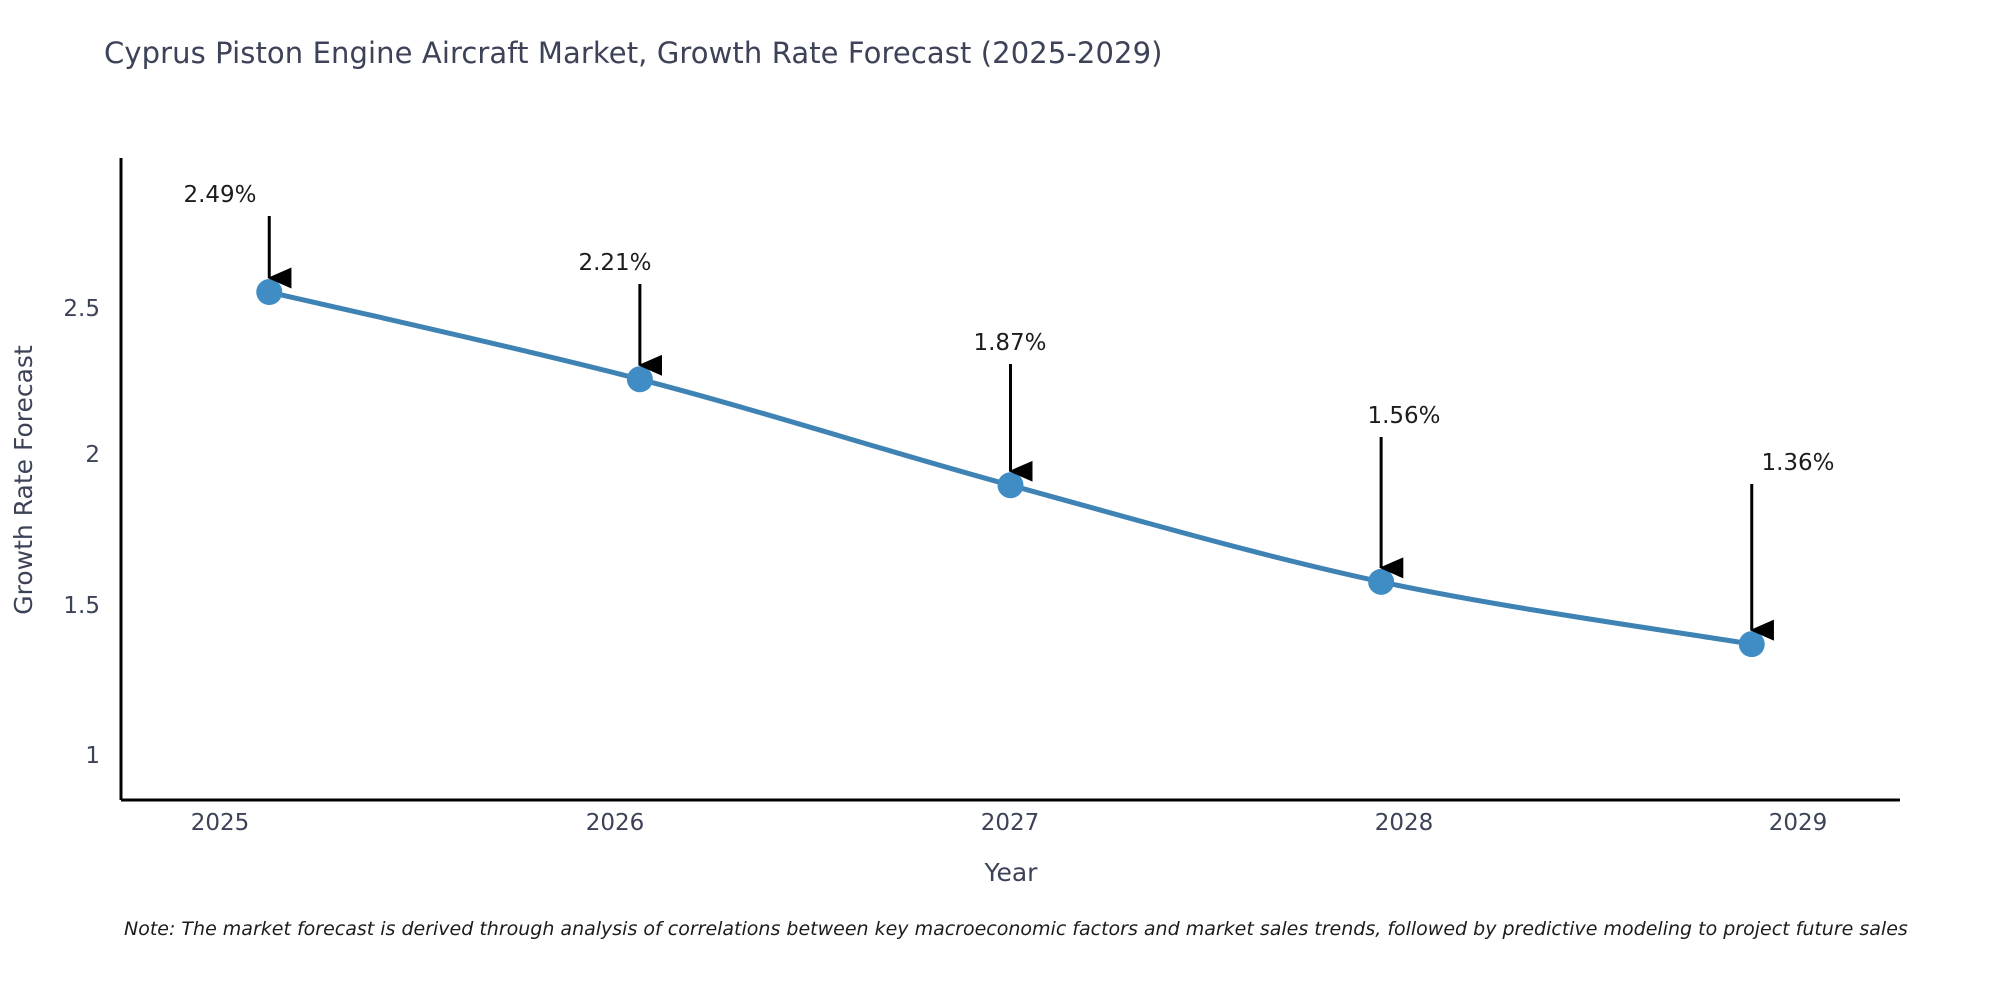 Image resolution: width=2000 pixels, height=1000 pixels. I want to click on x-tick-label: 2025, so click(220, 823).